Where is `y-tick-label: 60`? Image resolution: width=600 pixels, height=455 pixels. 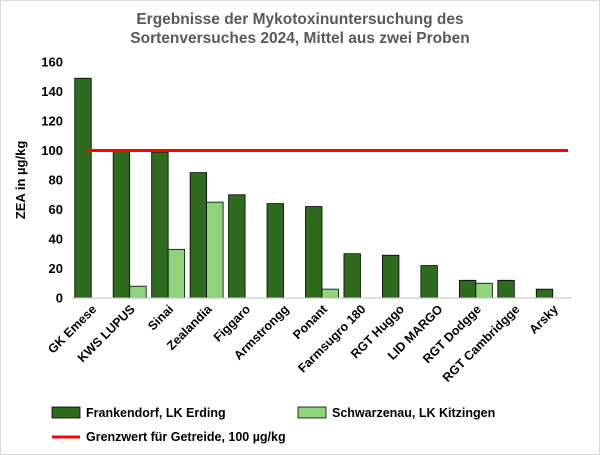
y-tick-label: 60 is located at coordinates (56, 209).